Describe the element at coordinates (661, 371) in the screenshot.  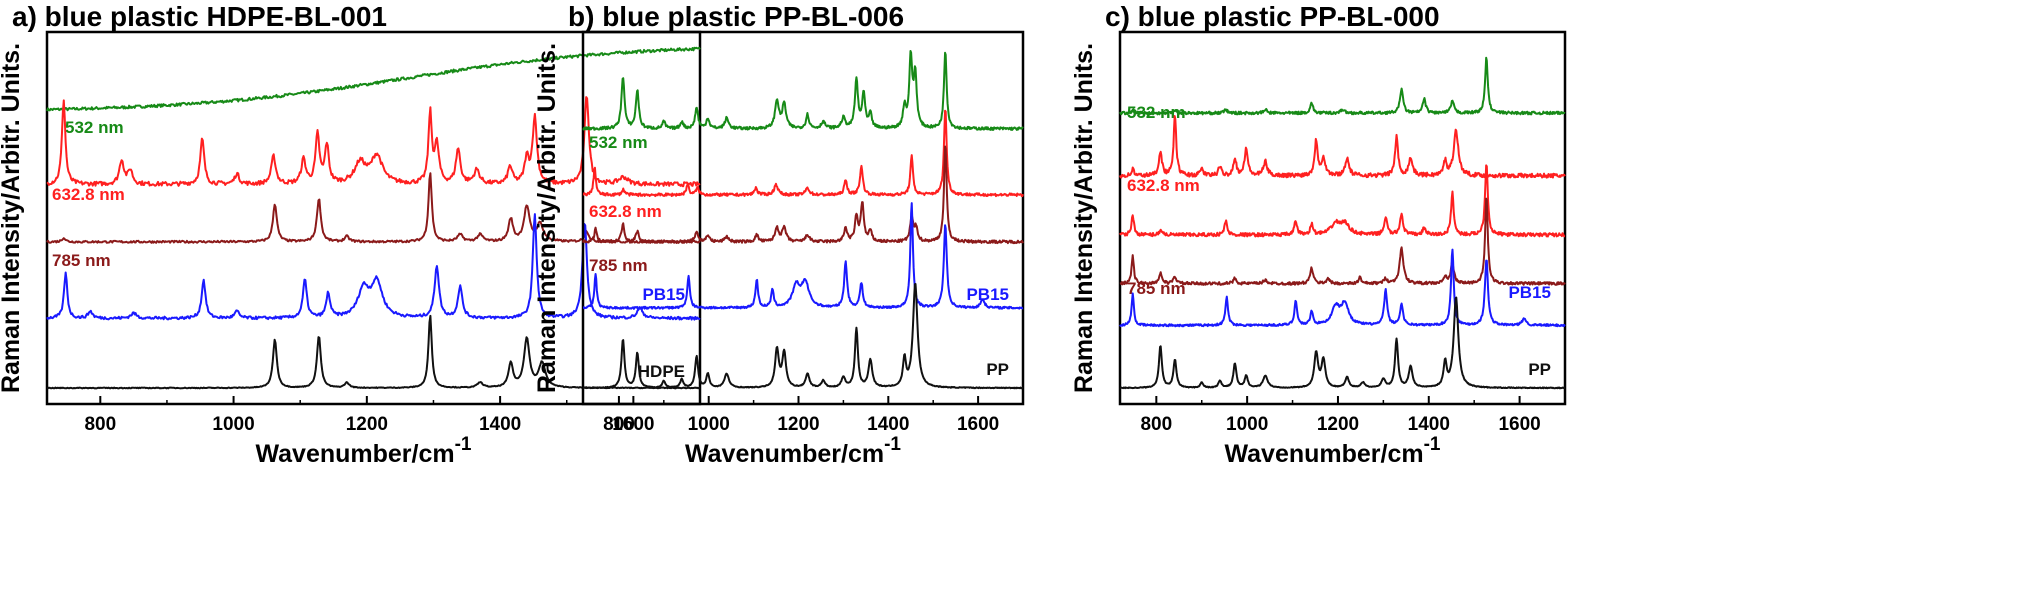
I see `series-label: HDPE` at that location.